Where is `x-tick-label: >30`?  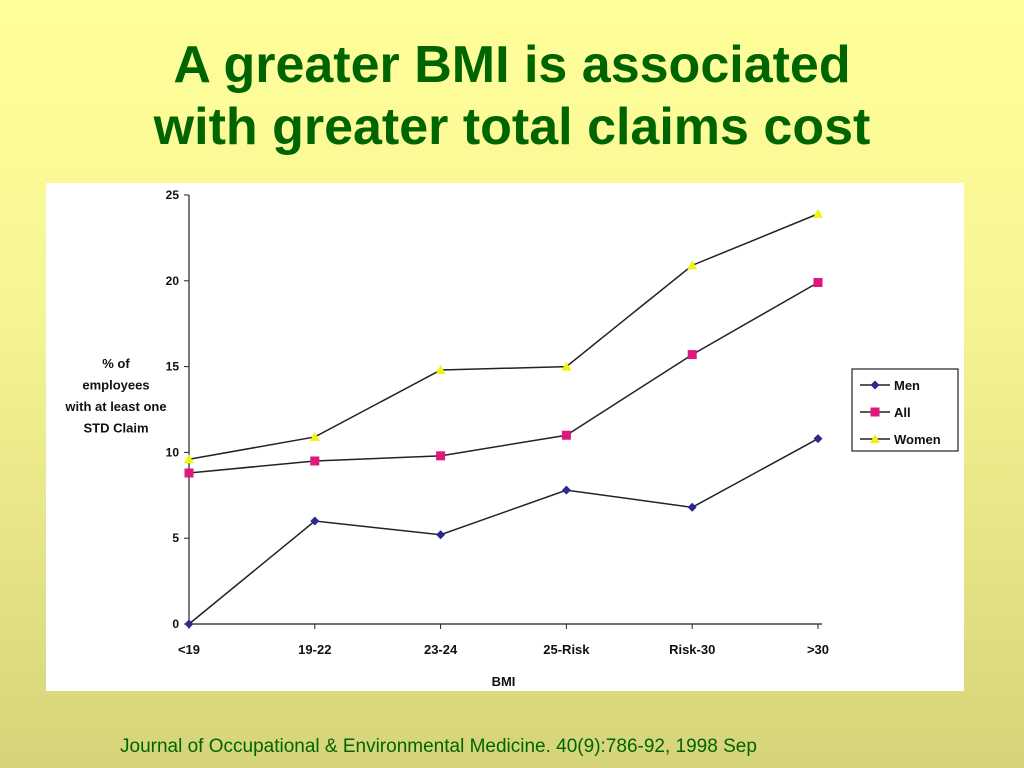
x-tick-label: >30 is located at coordinates (818, 649).